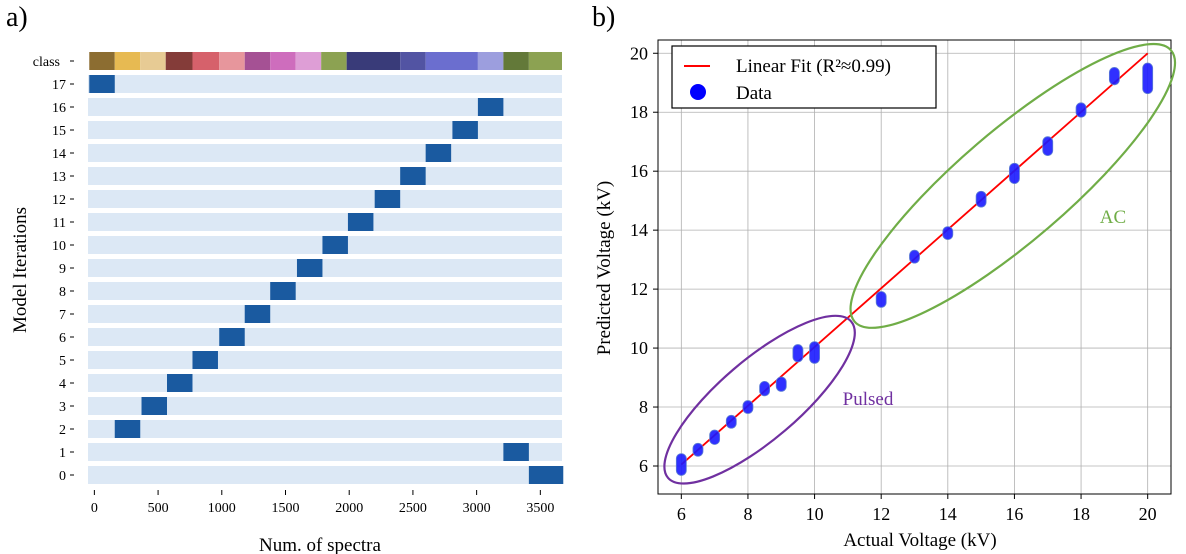  I want to click on y-axis-label: Predicted Voltage (kV), so click(604, 268).